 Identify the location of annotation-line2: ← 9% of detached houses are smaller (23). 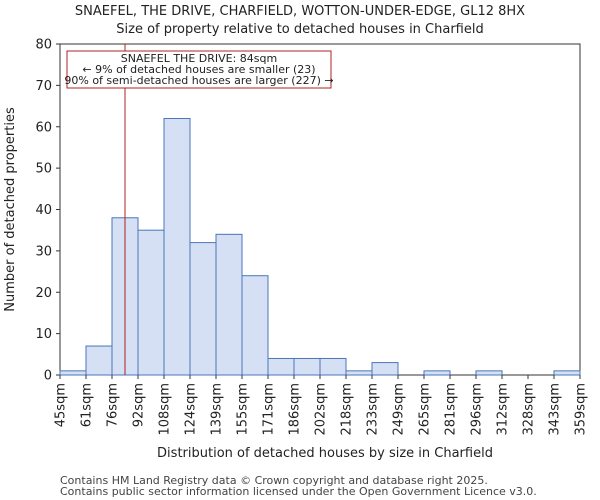
(198, 69).